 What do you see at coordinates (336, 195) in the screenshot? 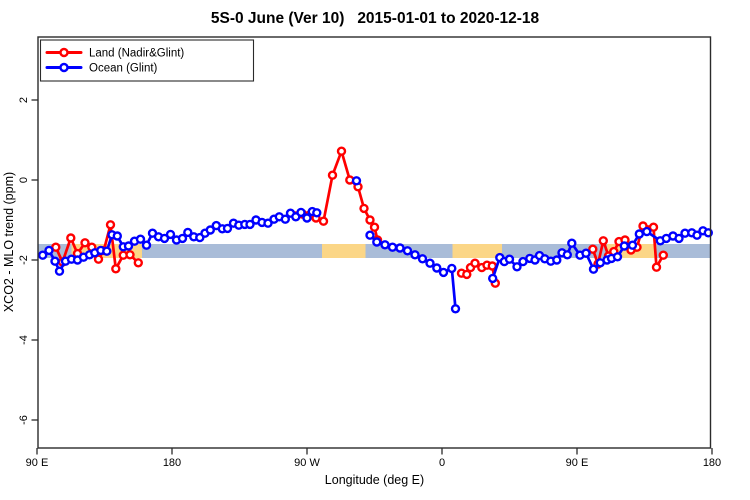
I see `series-line` at bounding box center [336, 195].